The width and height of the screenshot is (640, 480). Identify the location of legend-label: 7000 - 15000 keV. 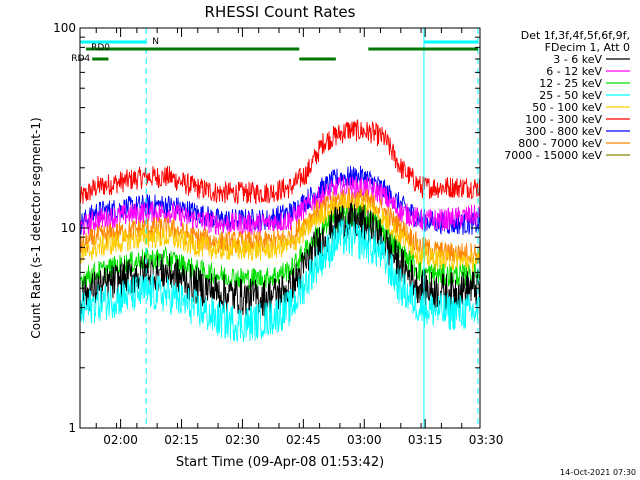
(553, 155).